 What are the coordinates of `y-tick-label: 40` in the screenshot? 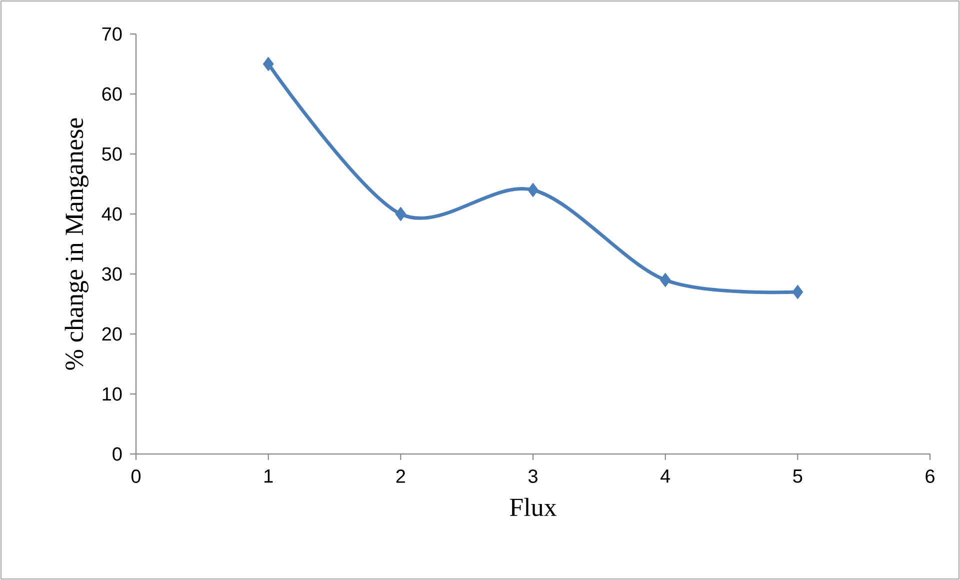 It's located at (112, 214).